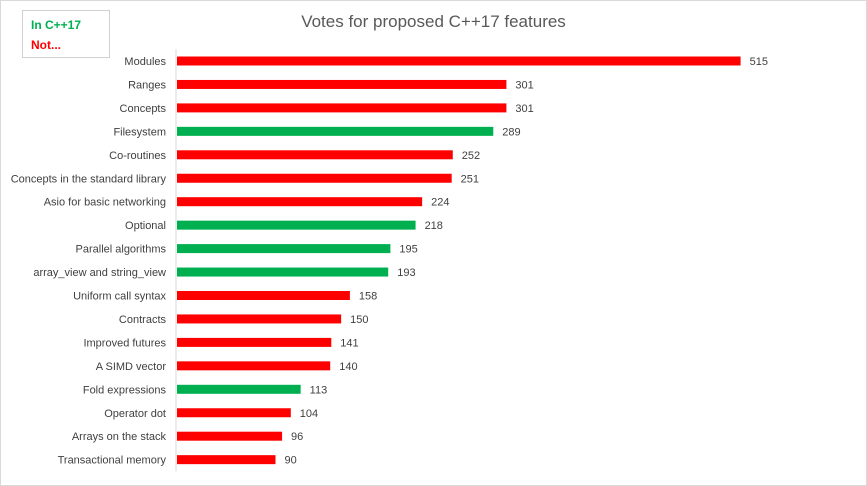 The width and height of the screenshot is (867, 486). Describe the element at coordinates (471, 156) in the screenshot. I see `data-label: 252` at that location.